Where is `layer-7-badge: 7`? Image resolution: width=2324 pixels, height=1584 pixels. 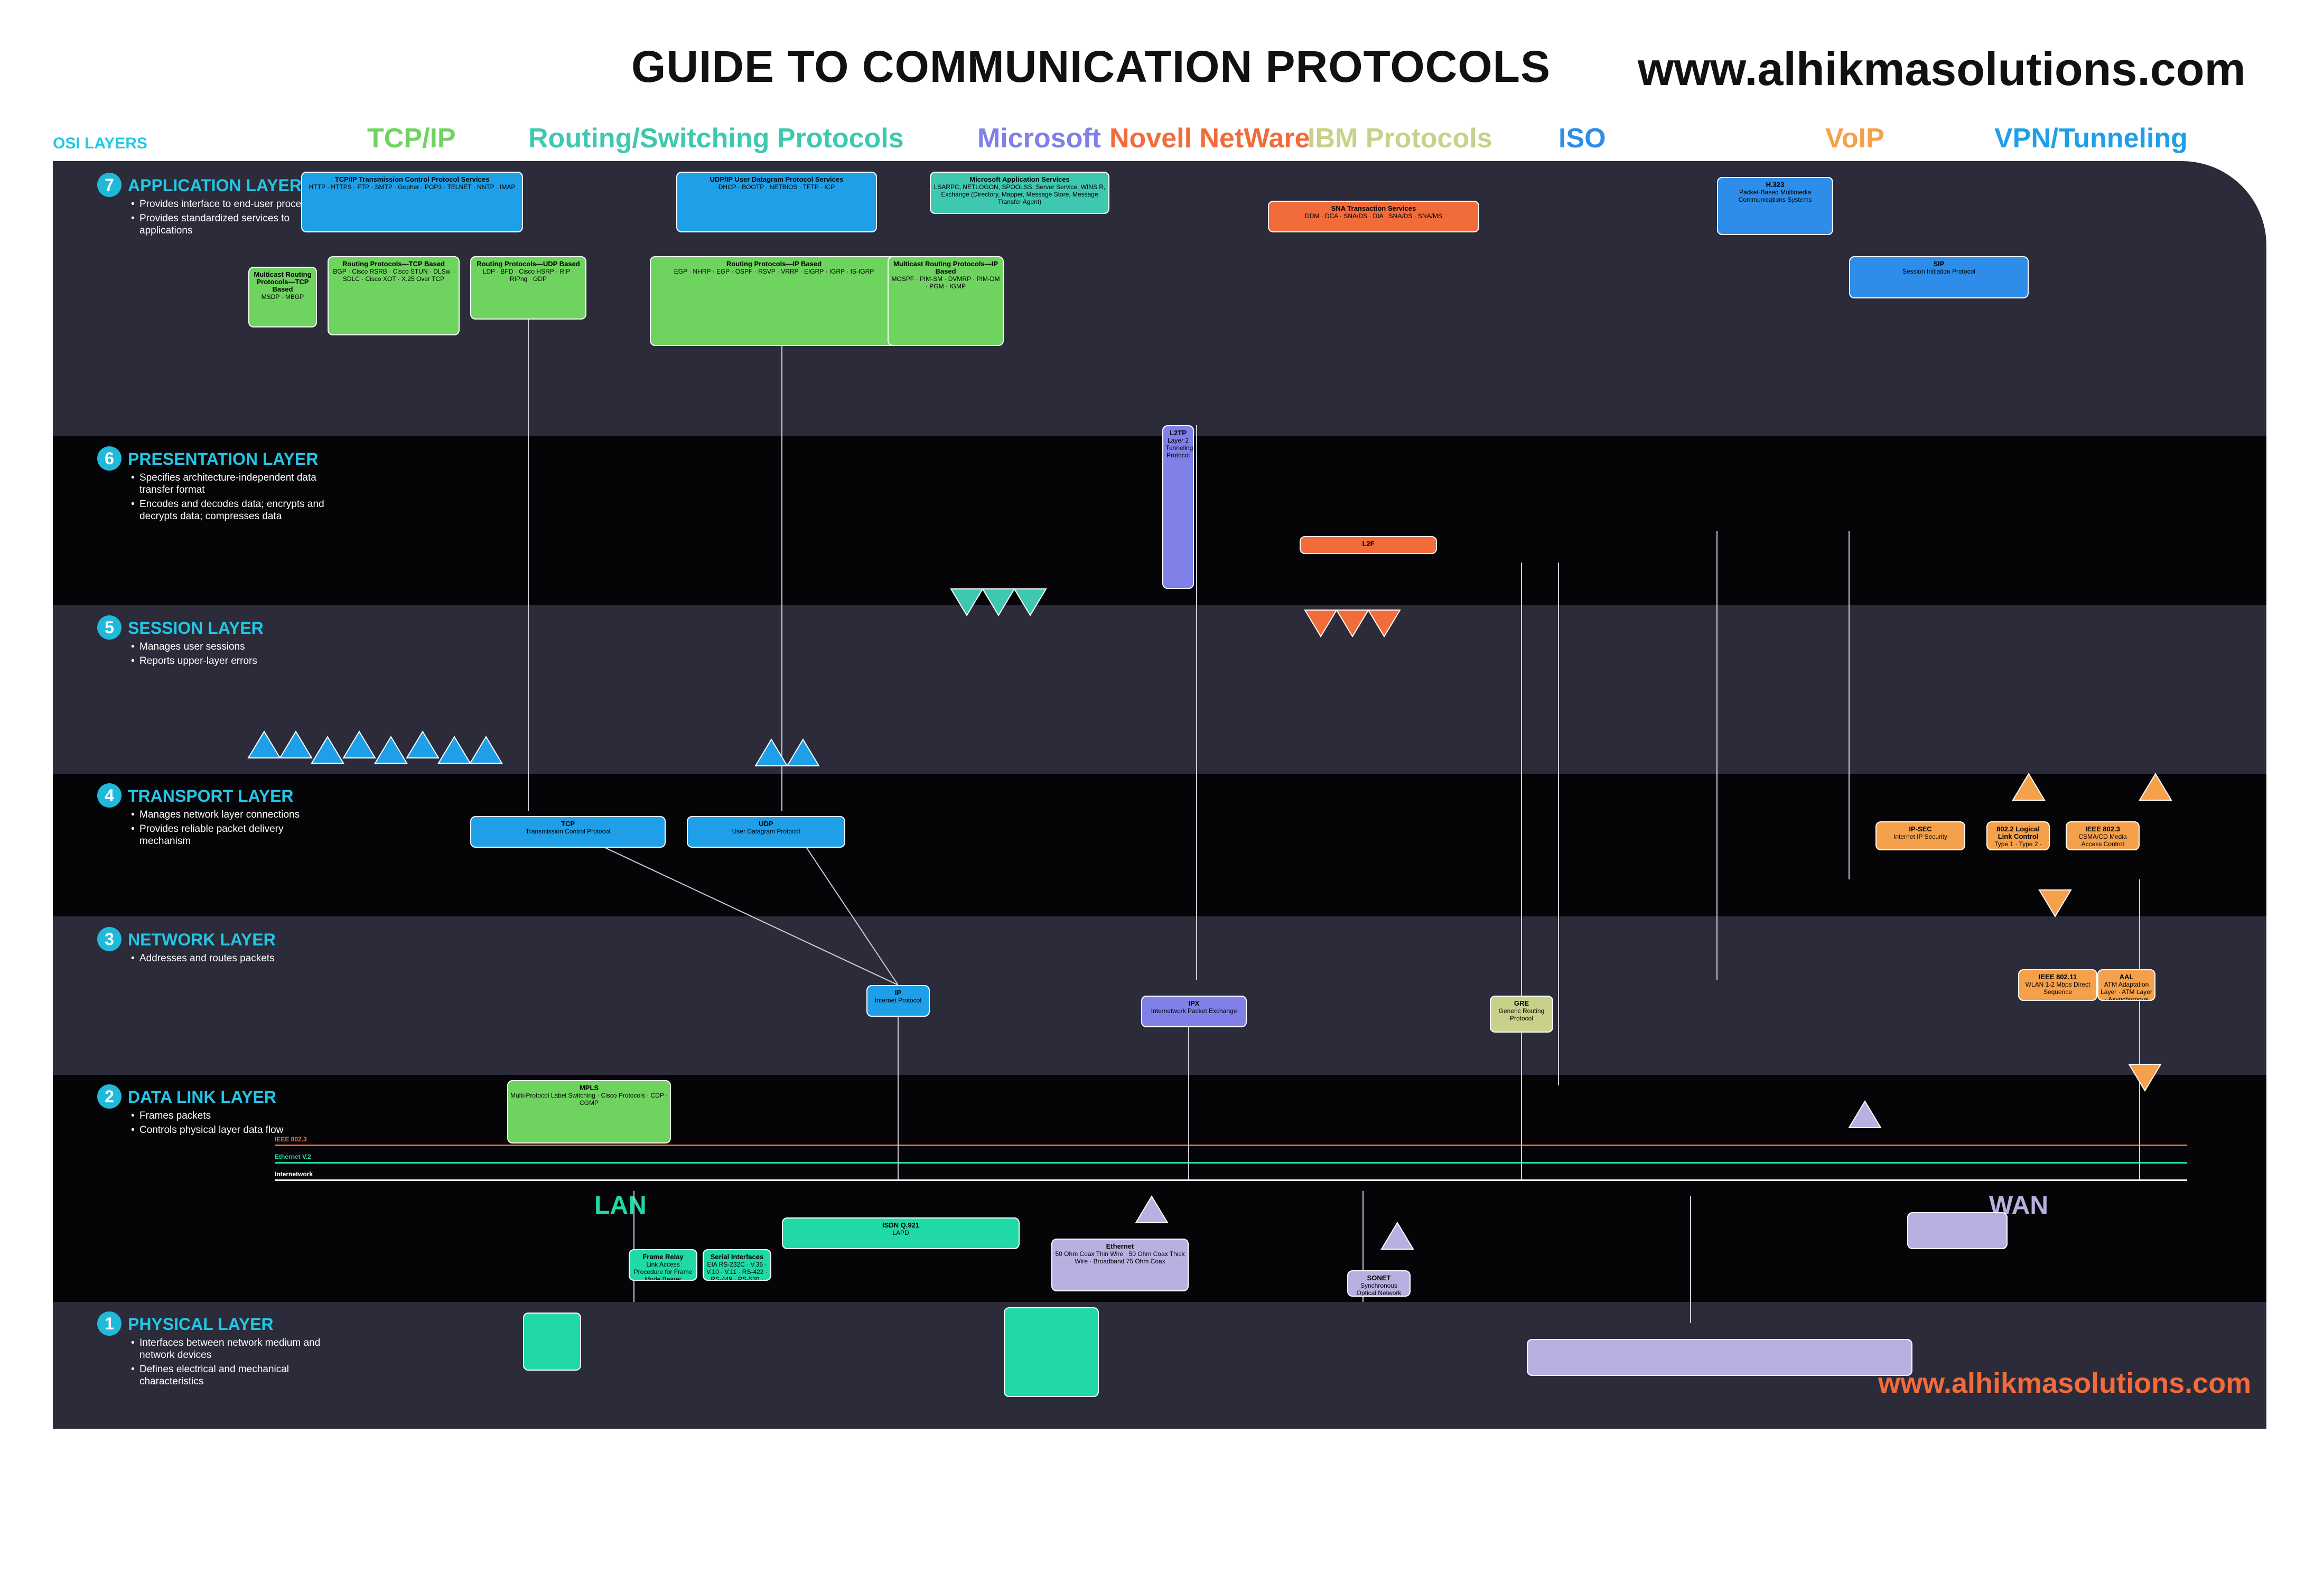
layer-7-badge: 7 is located at coordinates (109, 185).